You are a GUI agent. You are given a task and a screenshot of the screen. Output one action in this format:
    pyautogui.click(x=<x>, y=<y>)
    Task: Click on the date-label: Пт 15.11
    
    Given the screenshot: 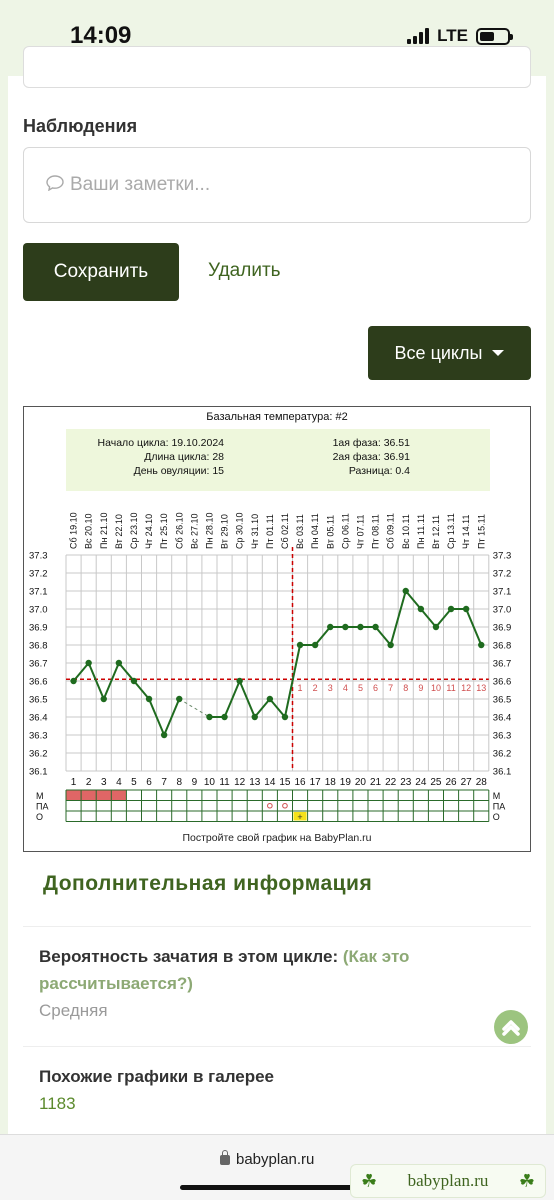 What is the action you would take?
    pyautogui.click(x=481, y=531)
    